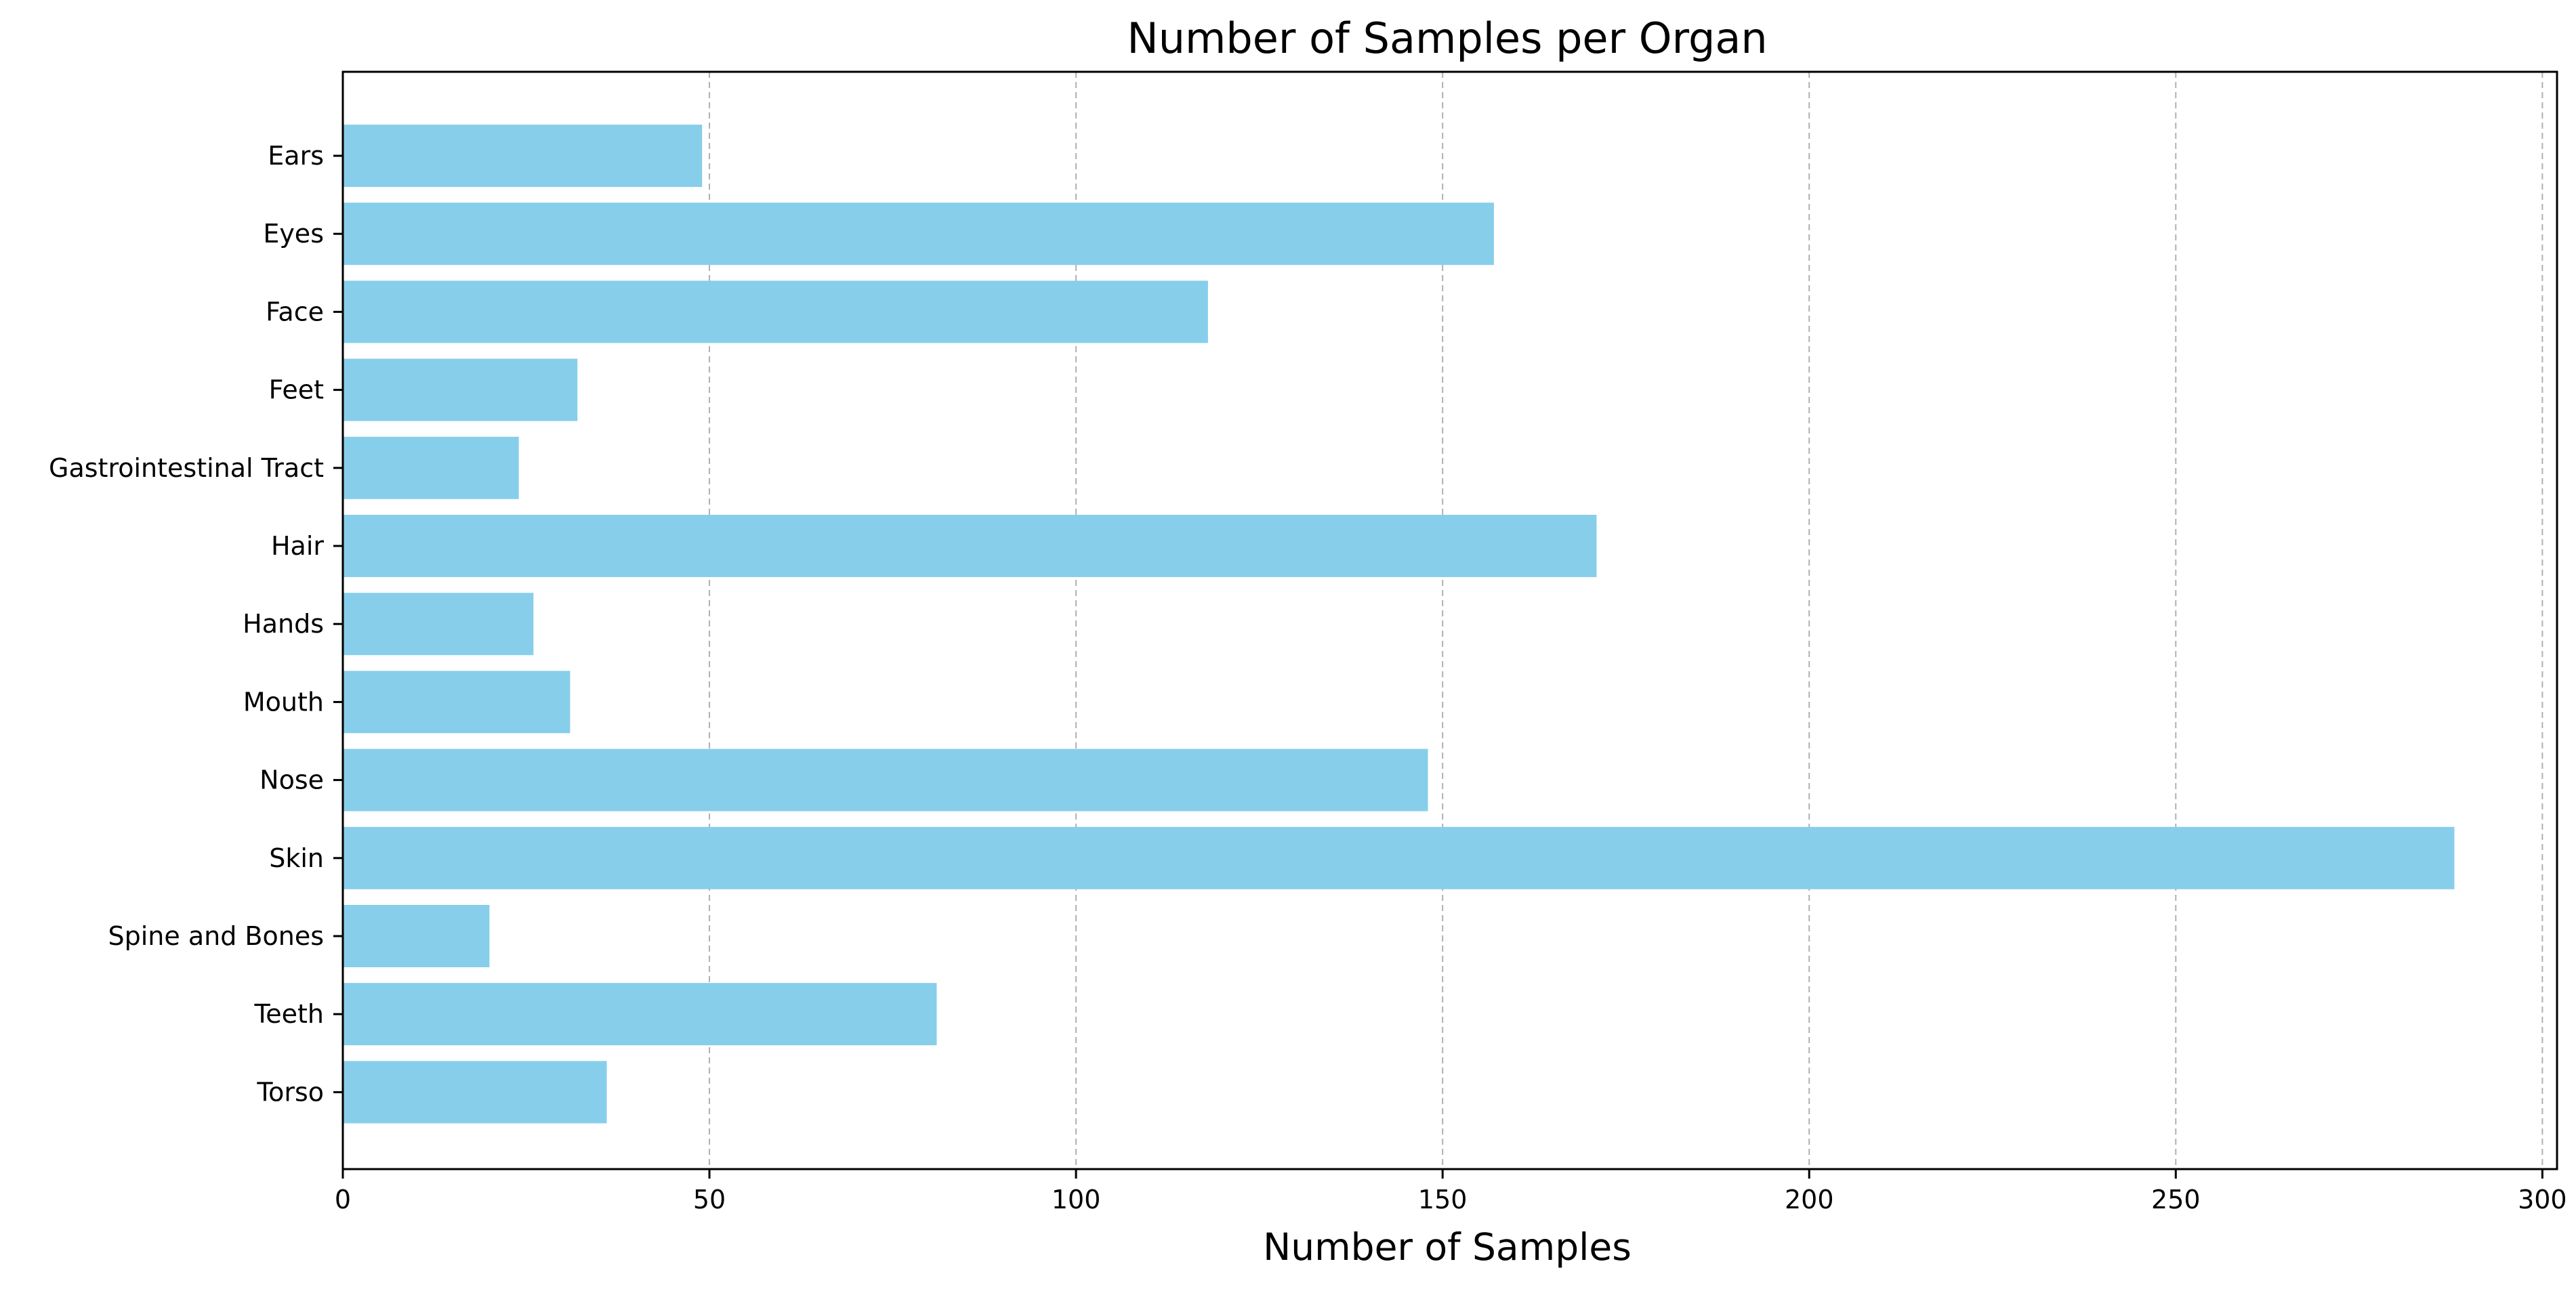 The width and height of the screenshot is (2576, 1289). I want to click on bar-nose, so click(885, 779).